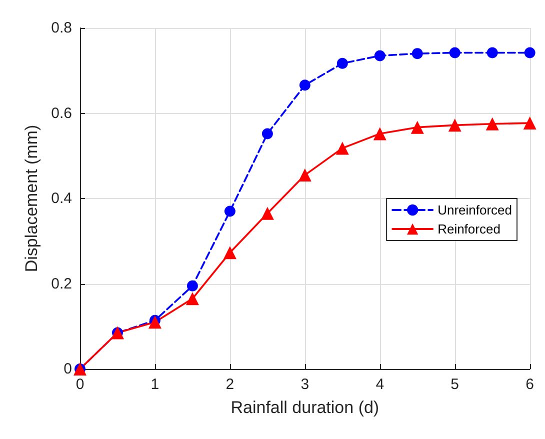  What do you see at coordinates (61, 28) in the screenshot?
I see `y-tick-label: 0.8` at bounding box center [61, 28].